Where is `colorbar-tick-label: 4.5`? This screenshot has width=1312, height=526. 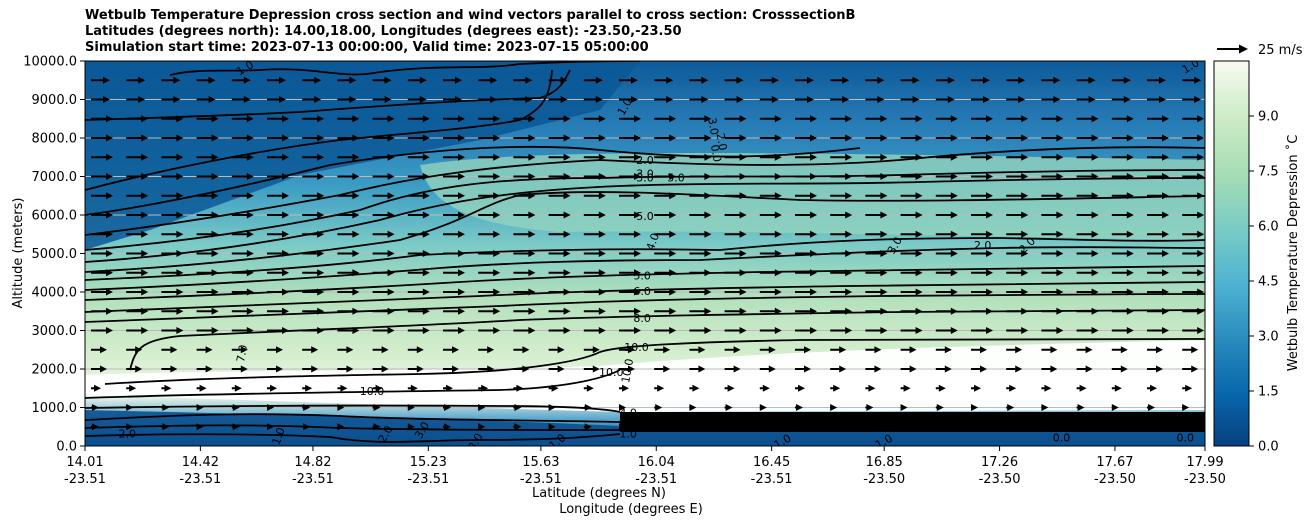
colorbar-tick-label: 4.5 is located at coordinates (1268, 282).